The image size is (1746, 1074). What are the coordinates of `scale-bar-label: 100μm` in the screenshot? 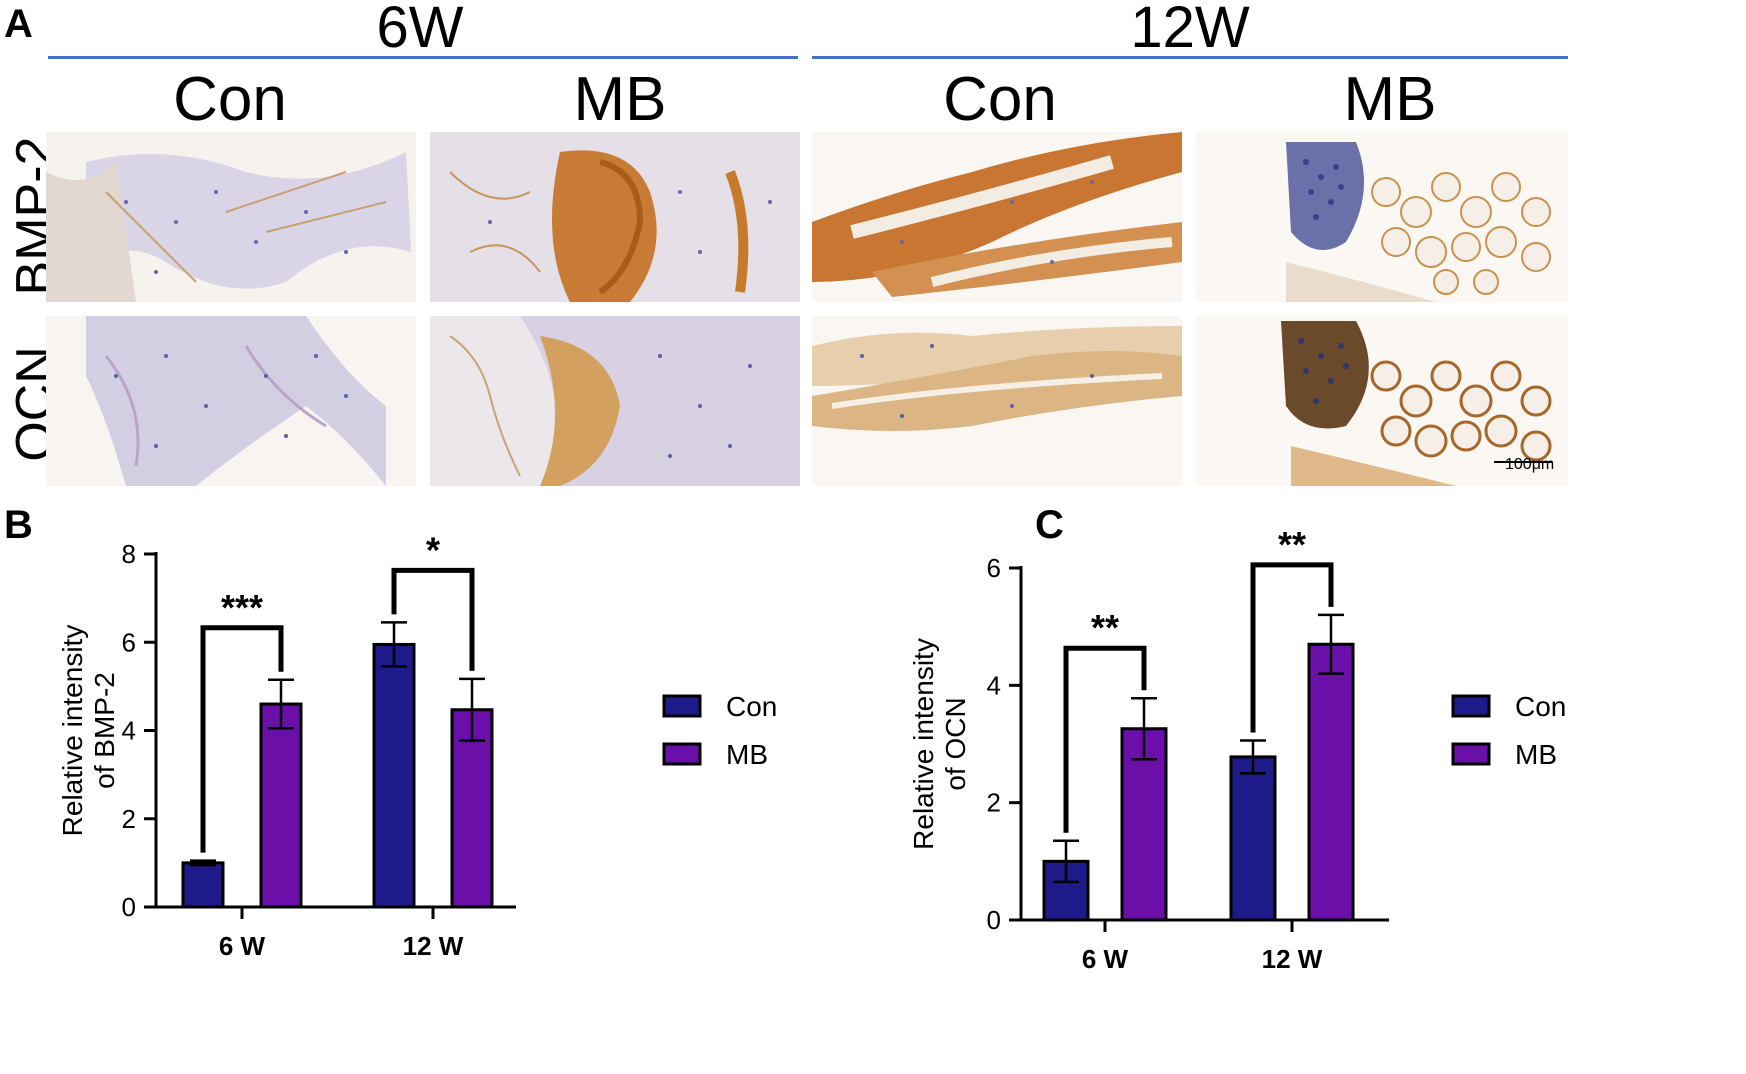 It's located at (1530, 464).